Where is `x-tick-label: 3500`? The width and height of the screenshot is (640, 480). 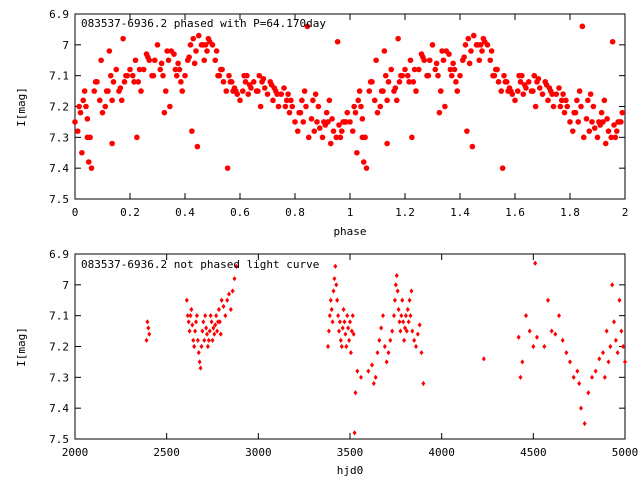 x-tick-label: 3500 is located at coordinates (350, 452).